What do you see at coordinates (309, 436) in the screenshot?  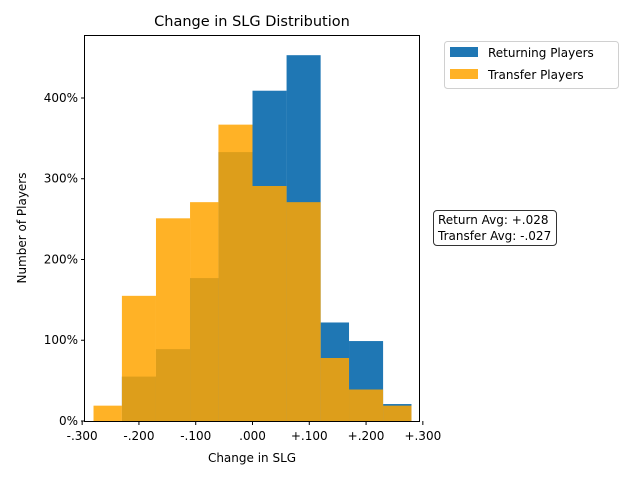 I see `x-tick-label: +.100` at bounding box center [309, 436].